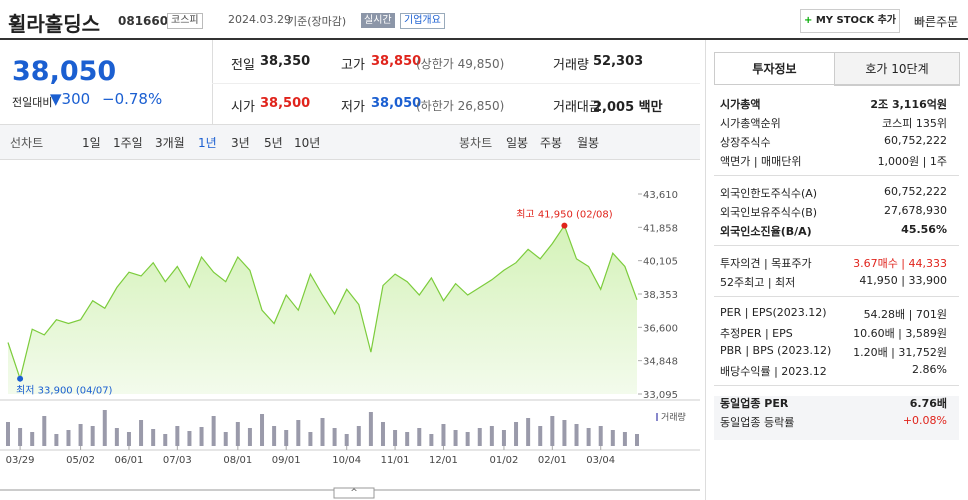 The image size is (968, 500). I want to click on field-label: 거래량, so click(571, 65).